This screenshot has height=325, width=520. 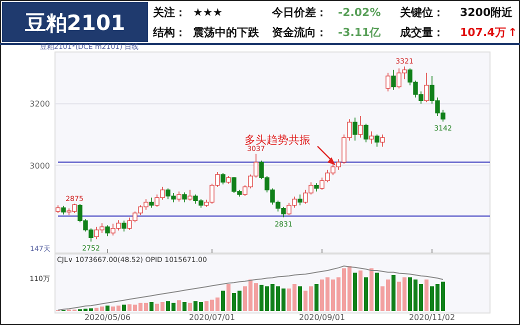 I want to click on text: 今日价差：, so click(x=299, y=12).